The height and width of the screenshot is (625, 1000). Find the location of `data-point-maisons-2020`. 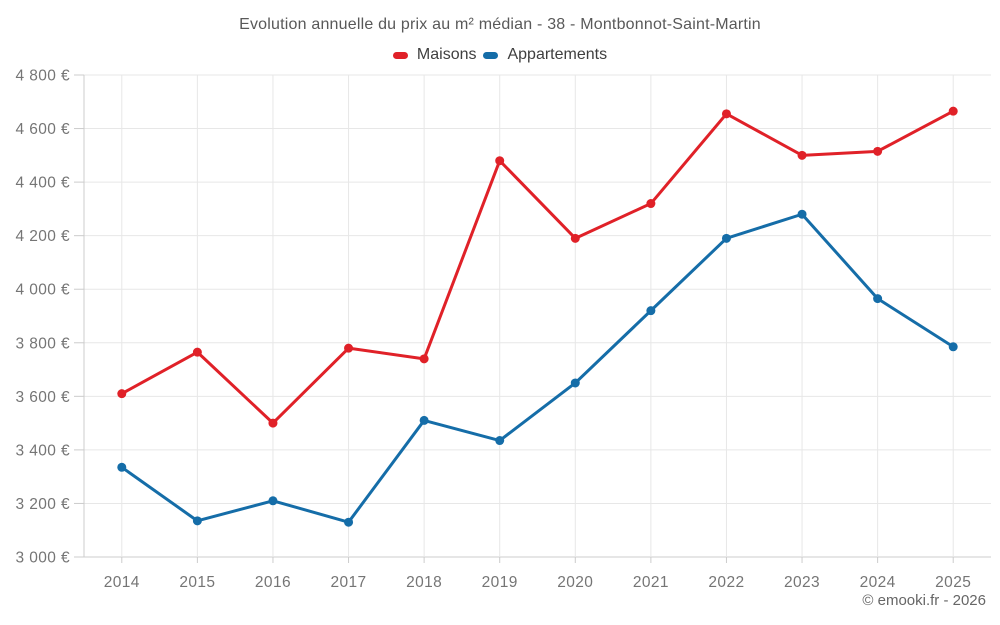

data-point-maisons-2020 is located at coordinates (575, 238).